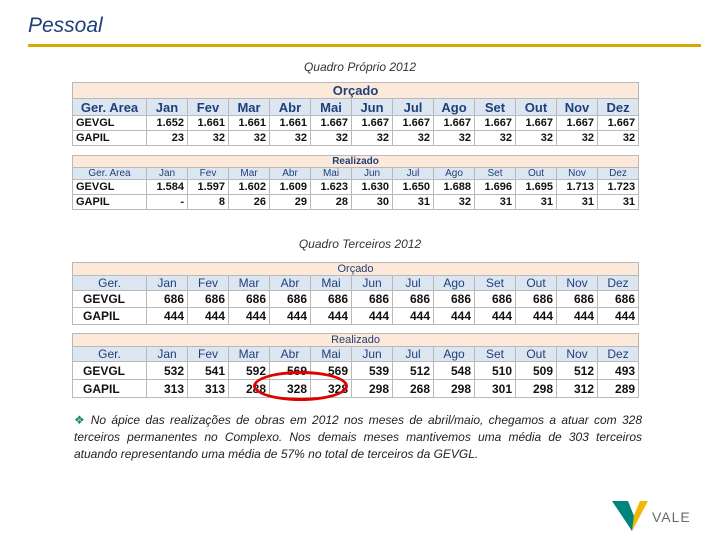 This screenshot has height=540, width=720. Describe the element at coordinates (577, 187) in the screenshot. I see `value-cell: 1.713` at that location.